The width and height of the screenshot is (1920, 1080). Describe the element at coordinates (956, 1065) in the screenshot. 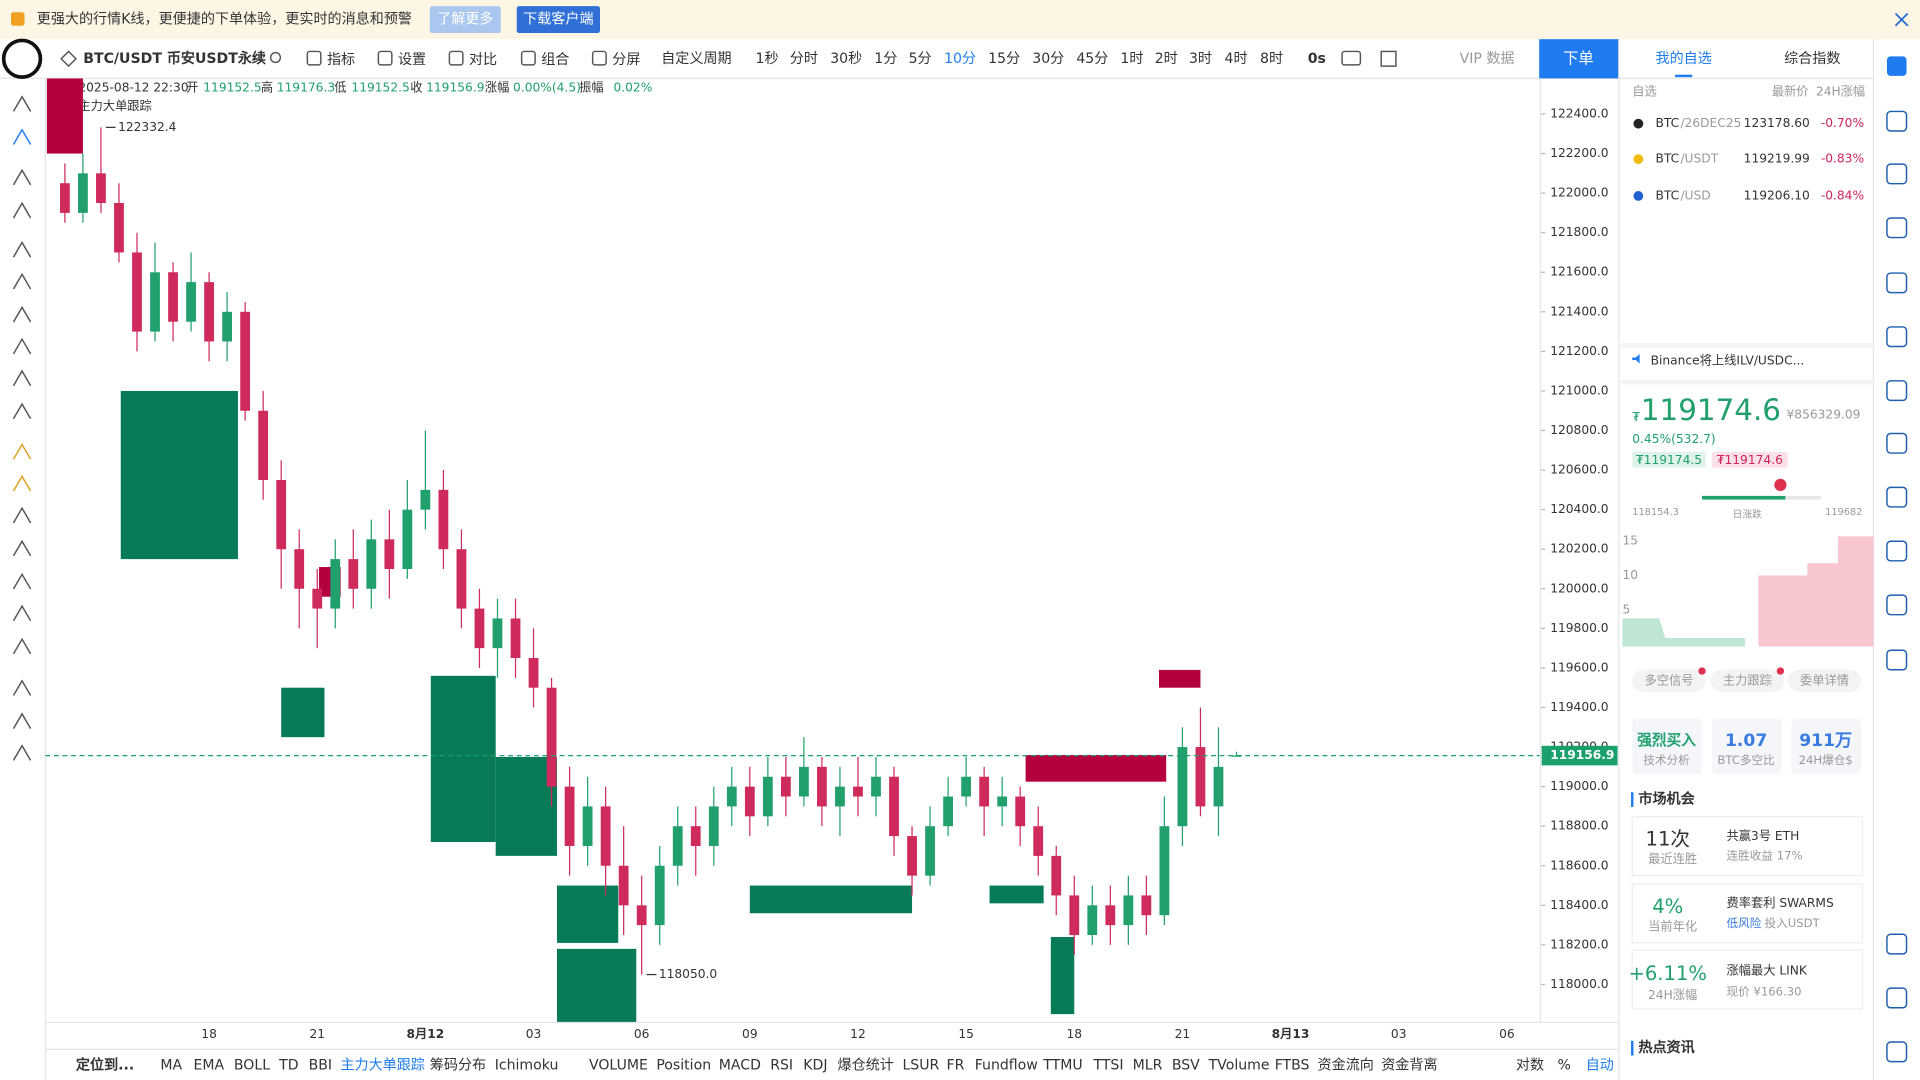

I see `indicator-tab: FR` at that location.